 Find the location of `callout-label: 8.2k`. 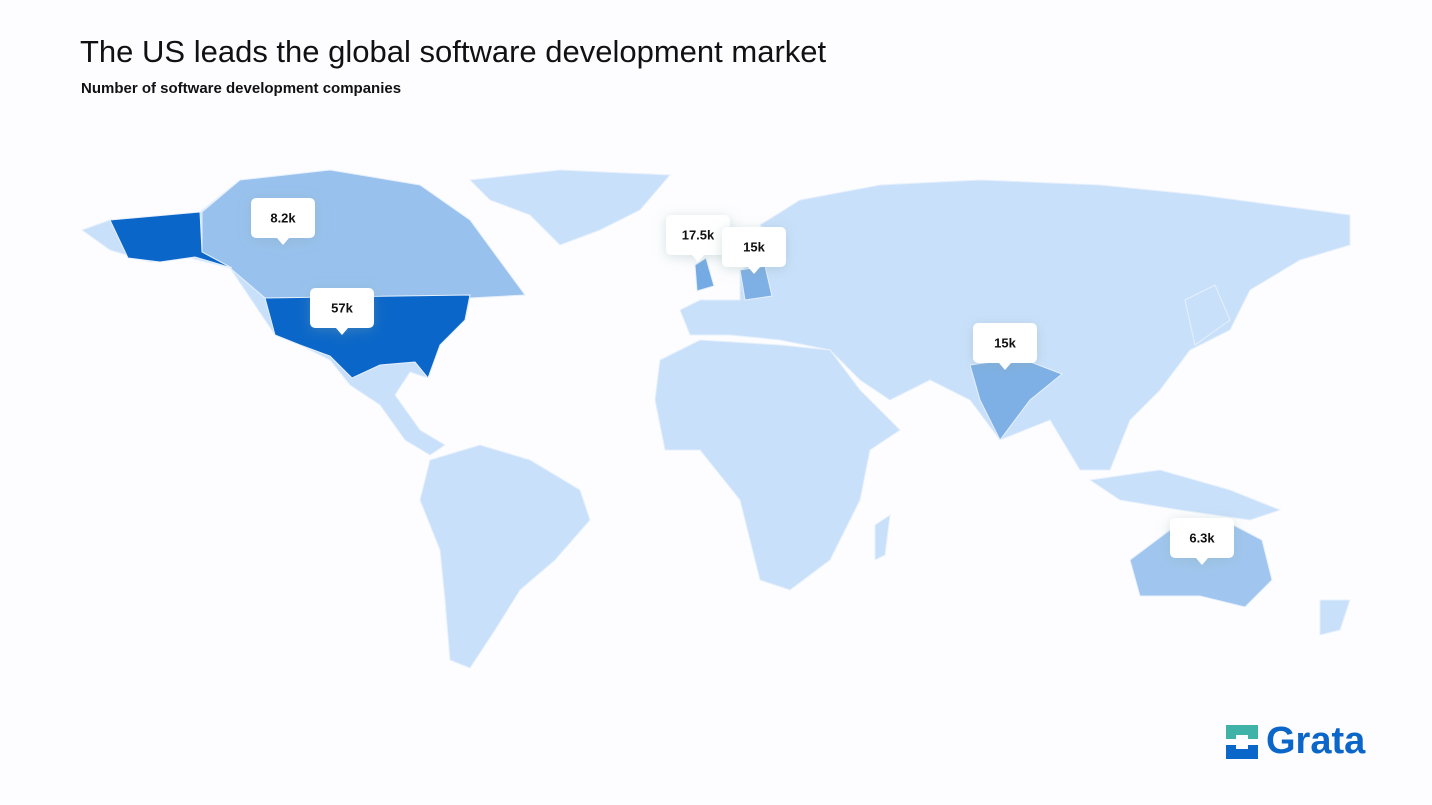

callout-label: 8.2k is located at coordinates (283, 217).